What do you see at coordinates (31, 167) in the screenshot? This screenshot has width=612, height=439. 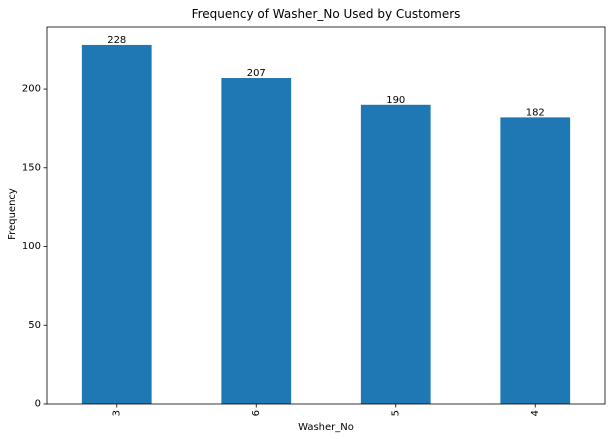 I see `y-tick-label-150: 150` at bounding box center [31, 167].